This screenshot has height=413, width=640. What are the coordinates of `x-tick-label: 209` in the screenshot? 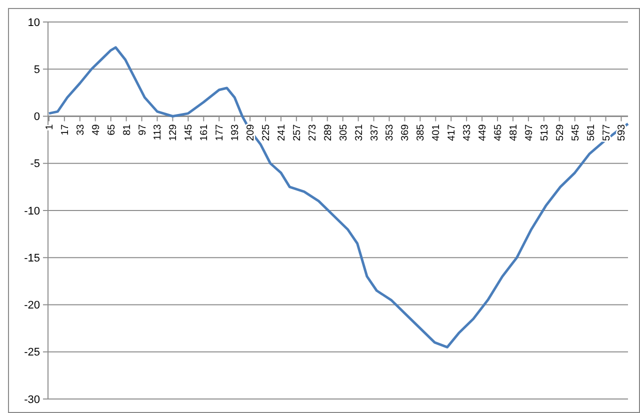 It's located at (251, 132).